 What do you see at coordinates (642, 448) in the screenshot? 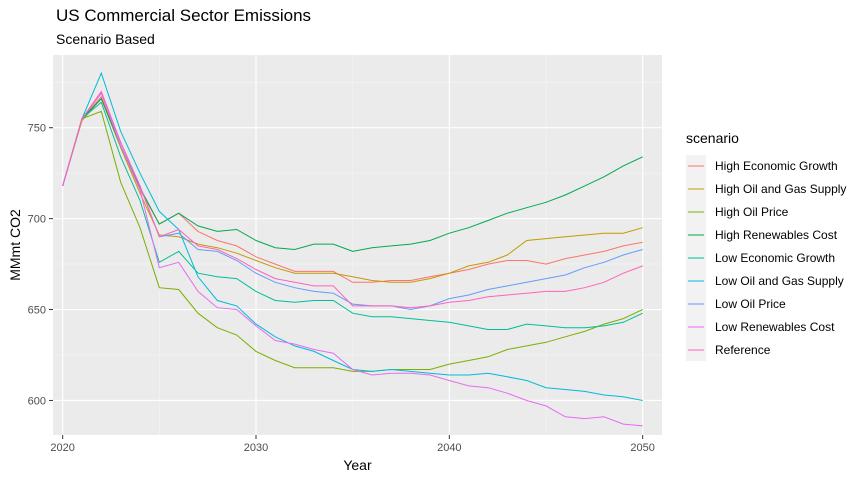
I see `x-tick-label: 2050` at bounding box center [642, 448].